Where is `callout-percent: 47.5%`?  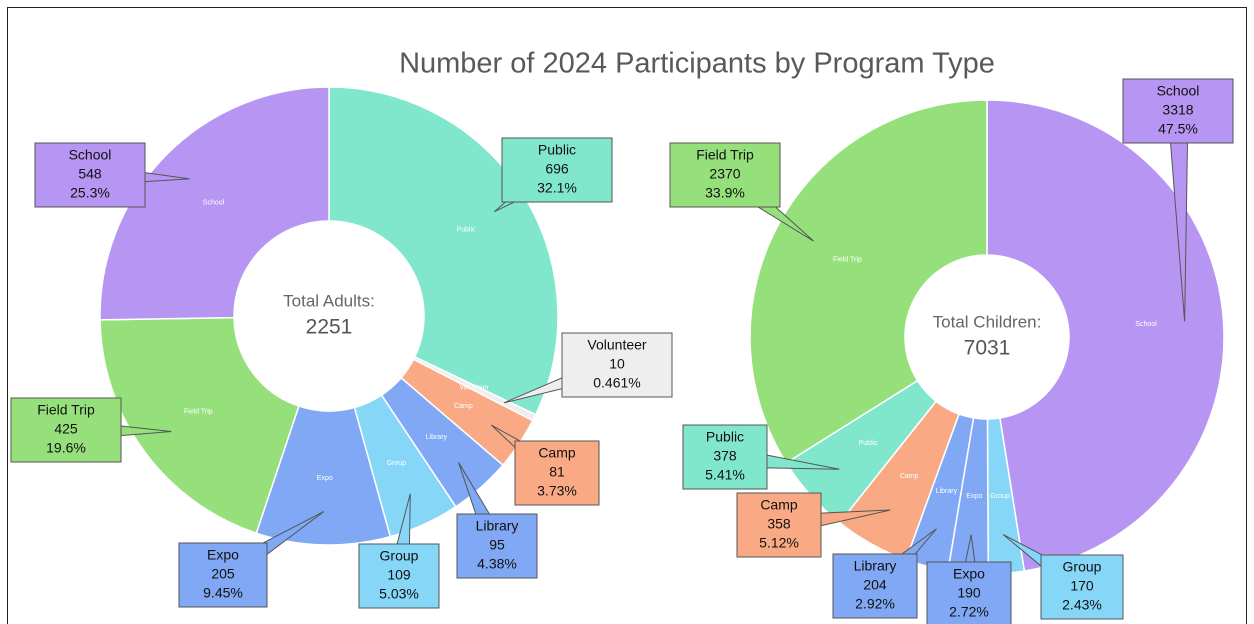 callout-percent: 47.5% is located at coordinates (1178, 129).